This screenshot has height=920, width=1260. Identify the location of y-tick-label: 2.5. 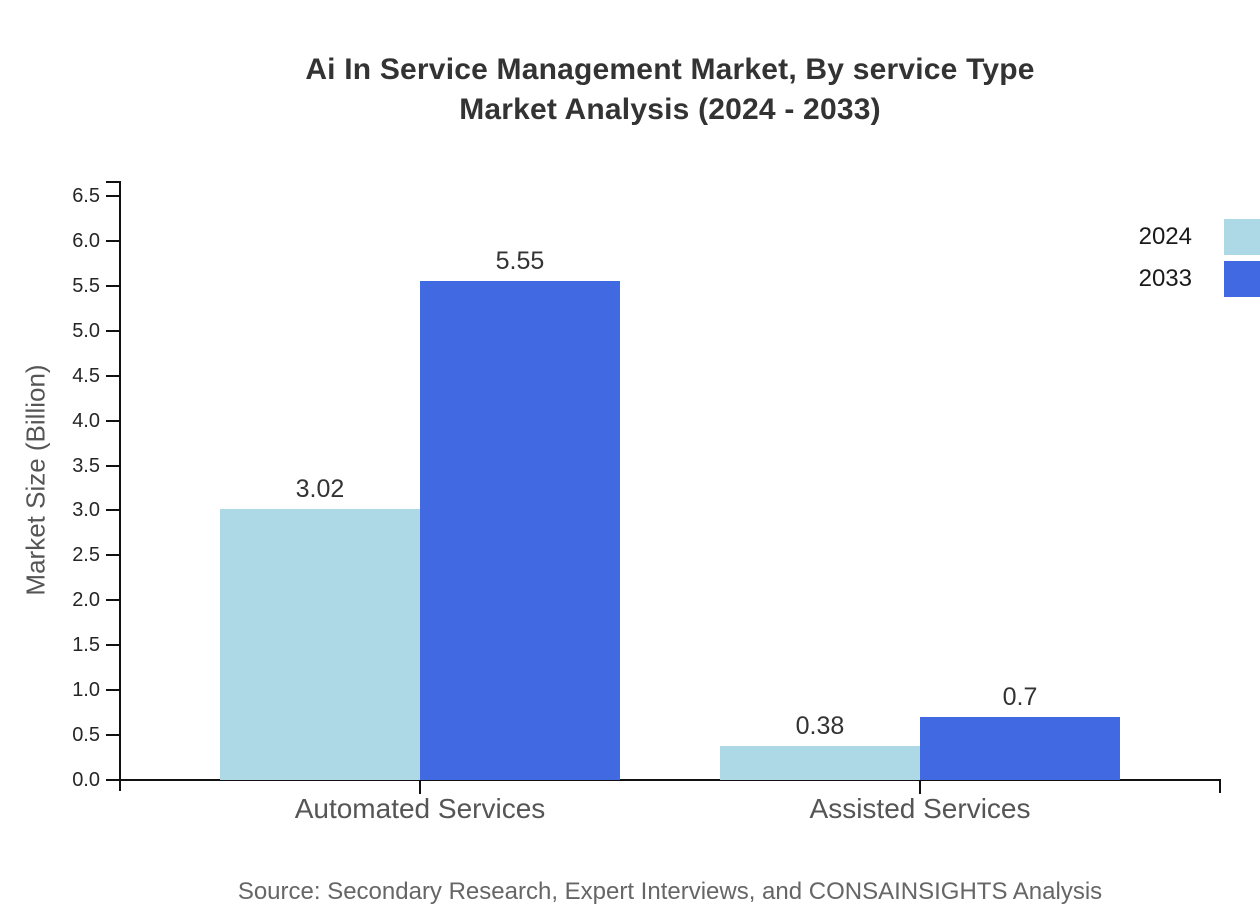
(86, 555).